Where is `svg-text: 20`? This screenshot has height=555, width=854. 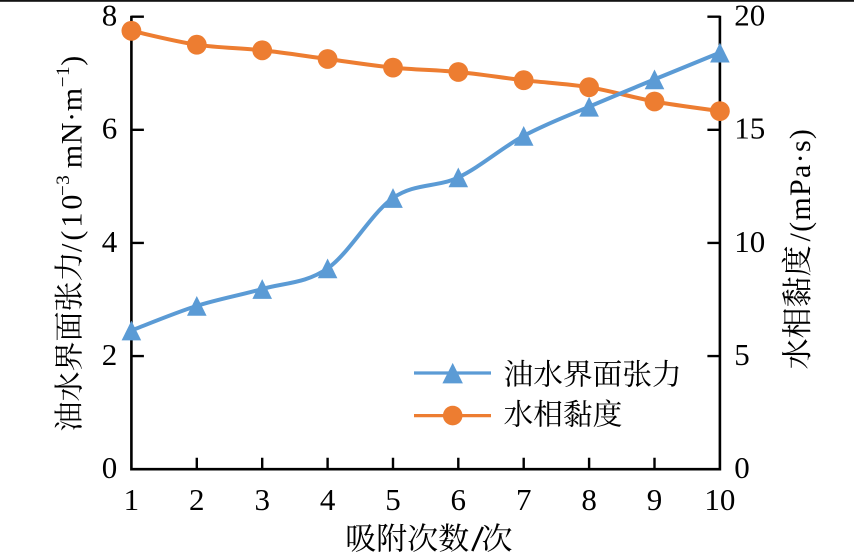 svg-text: 20 is located at coordinates (749, 16).